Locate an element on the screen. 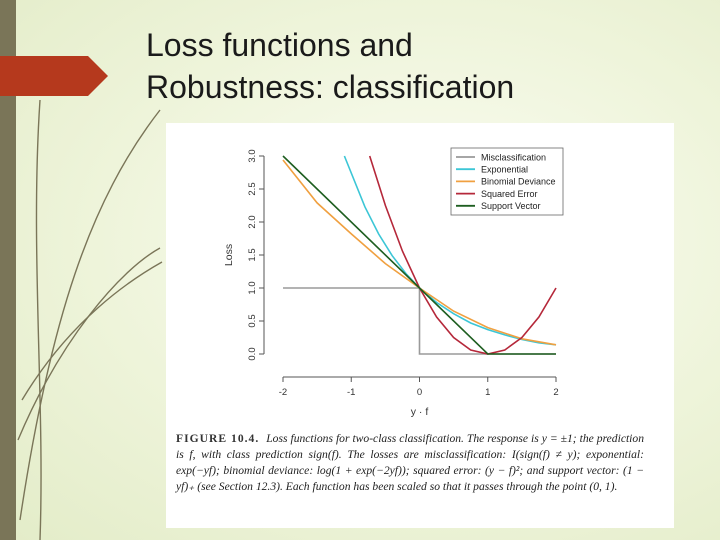 The width and height of the screenshot is (720, 540). y-tick-label: 1.5 is located at coordinates (252, 254).